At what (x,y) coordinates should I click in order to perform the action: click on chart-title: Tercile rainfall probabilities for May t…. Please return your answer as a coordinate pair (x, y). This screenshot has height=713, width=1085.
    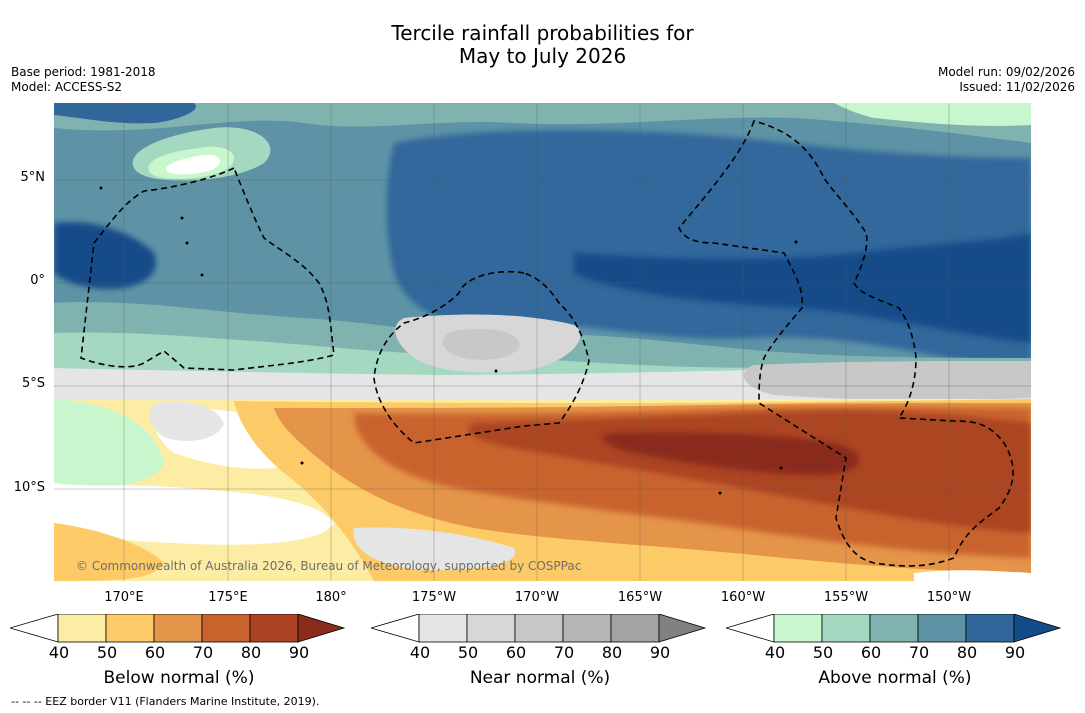
    Looking at the image, I should click on (542, 45).